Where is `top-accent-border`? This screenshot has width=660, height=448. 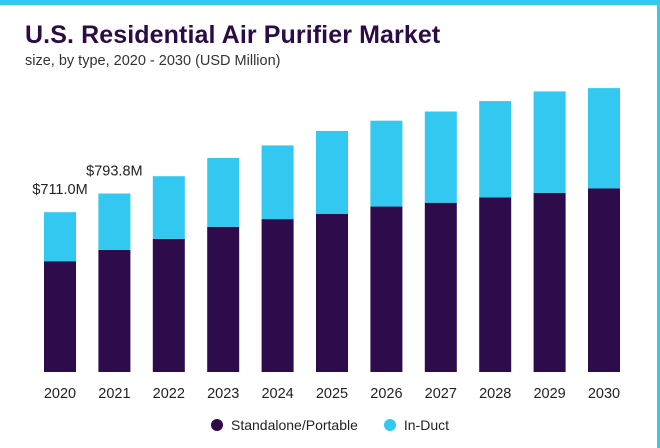
top-accent-border is located at coordinates (330, 2).